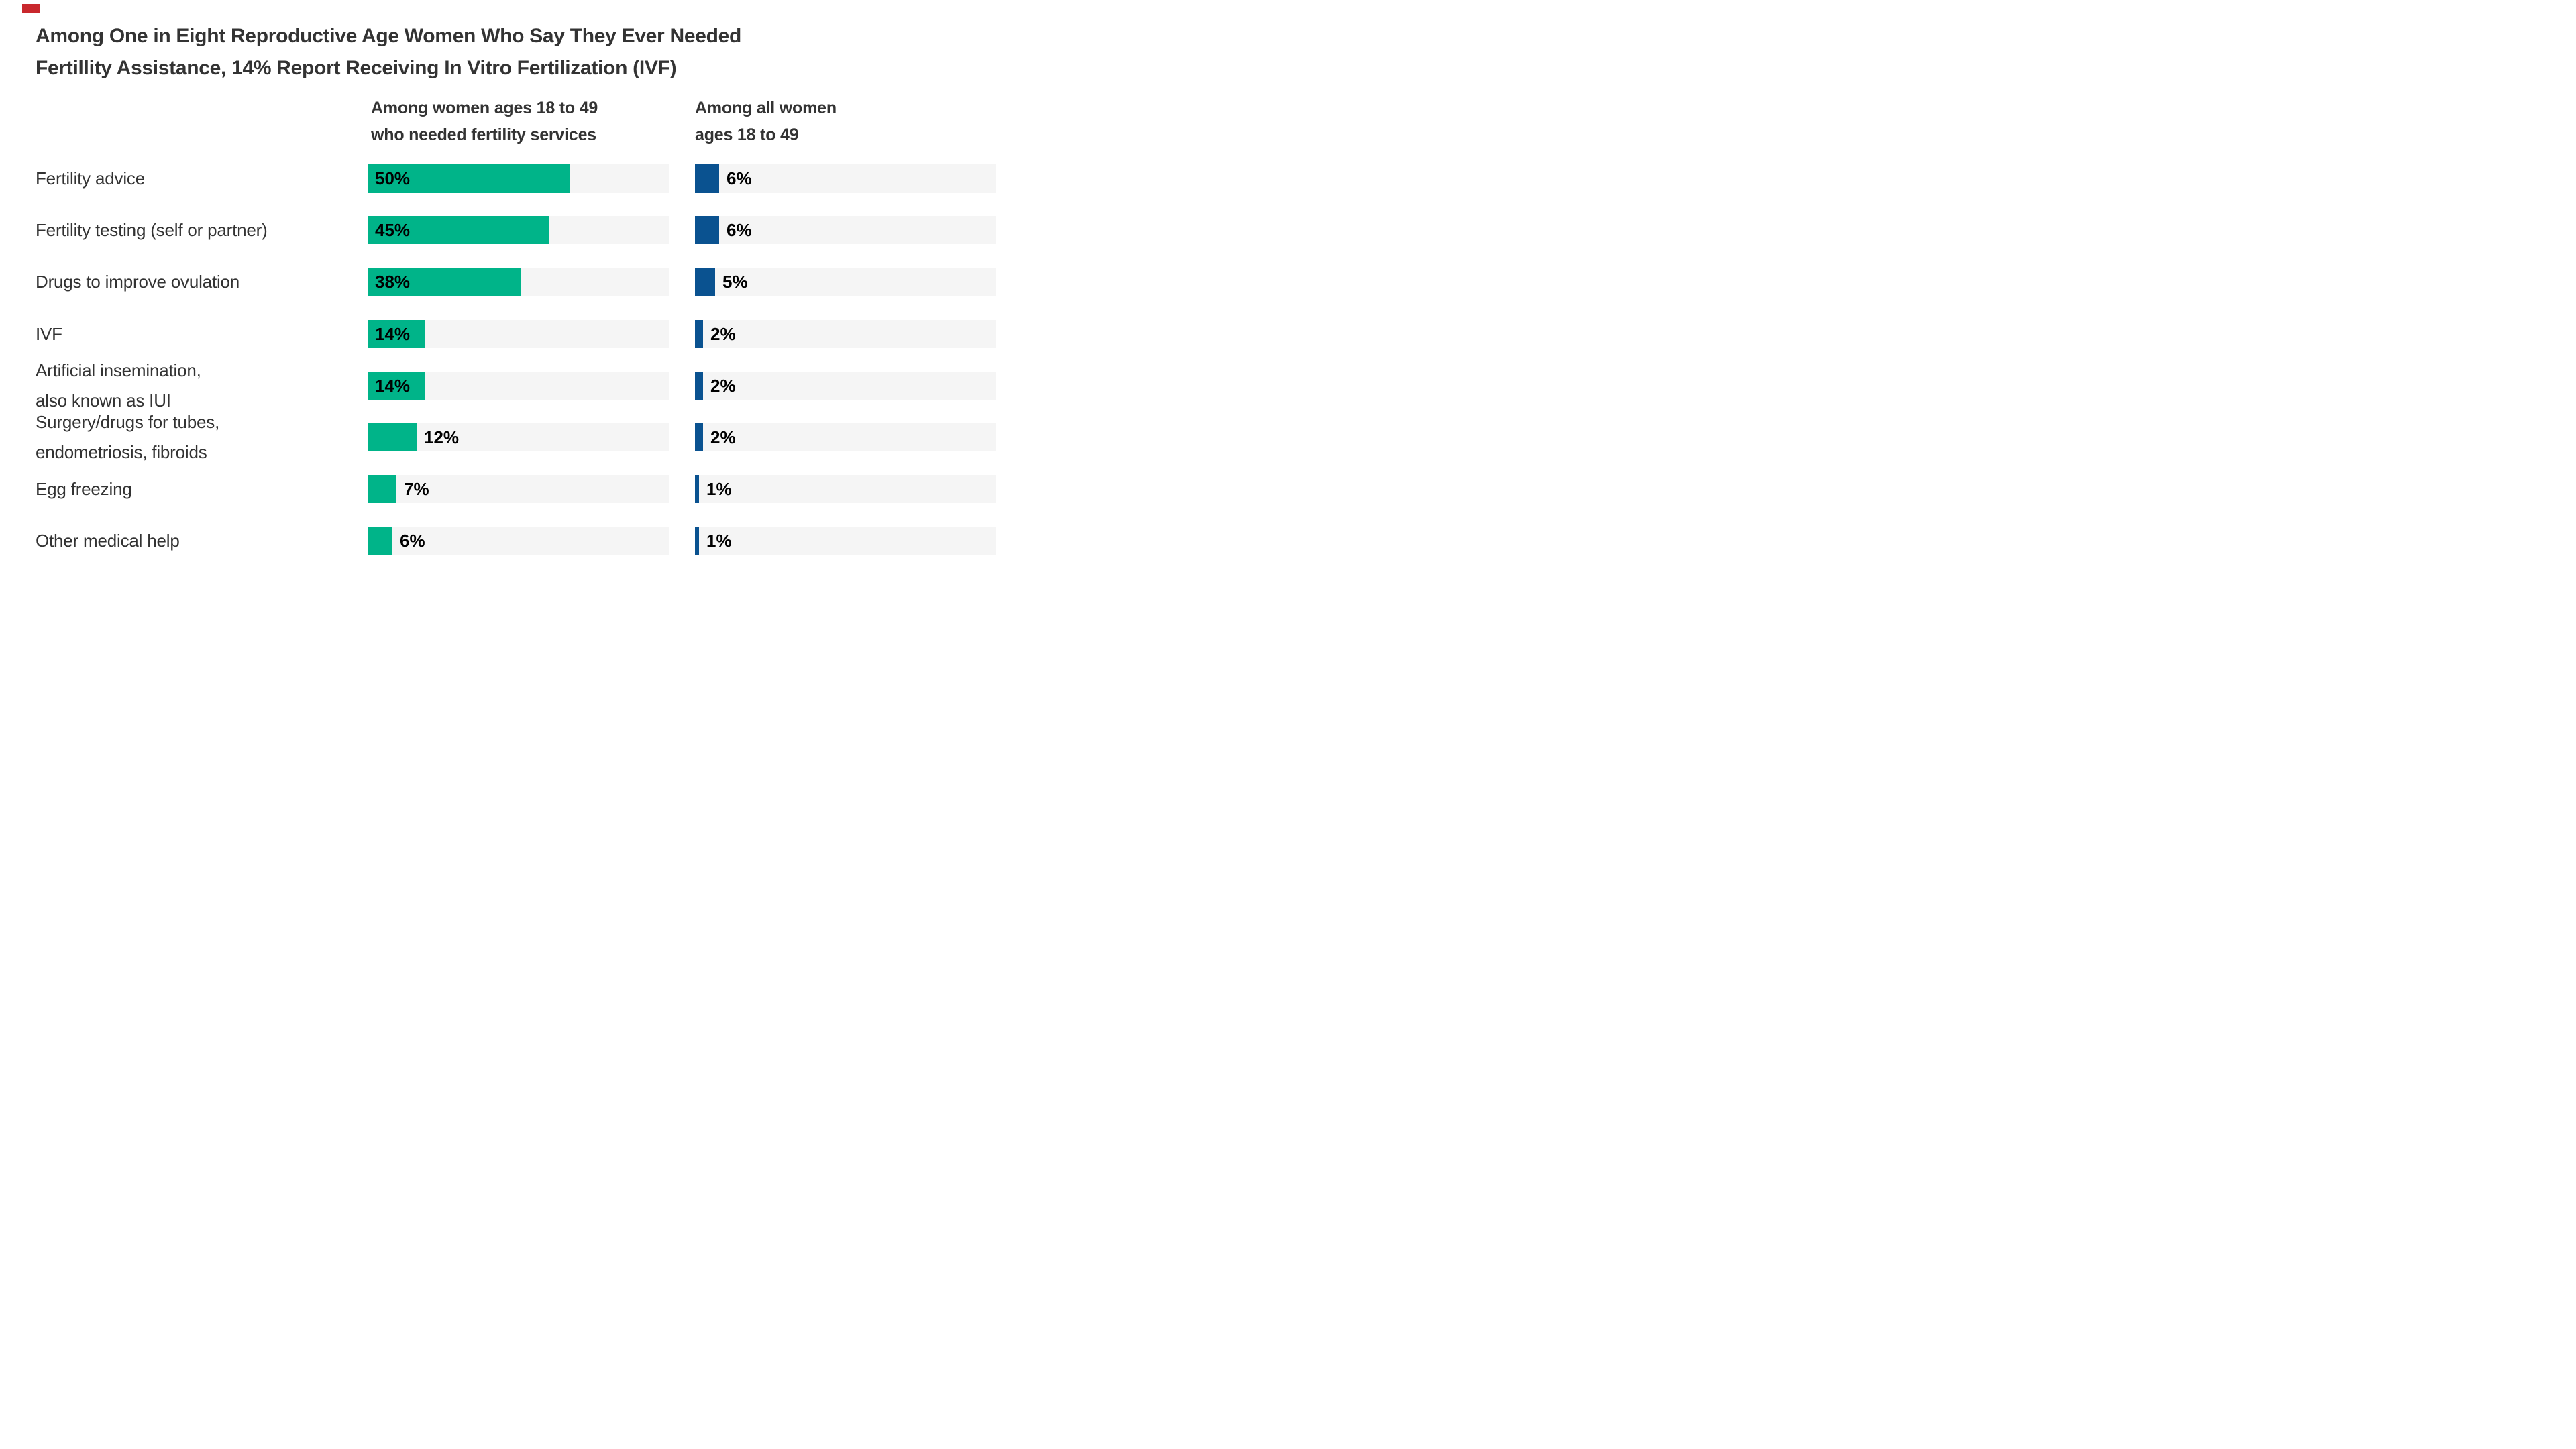 The height and width of the screenshot is (1449, 2576). I want to click on bar-track: 12%, so click(518, 437).